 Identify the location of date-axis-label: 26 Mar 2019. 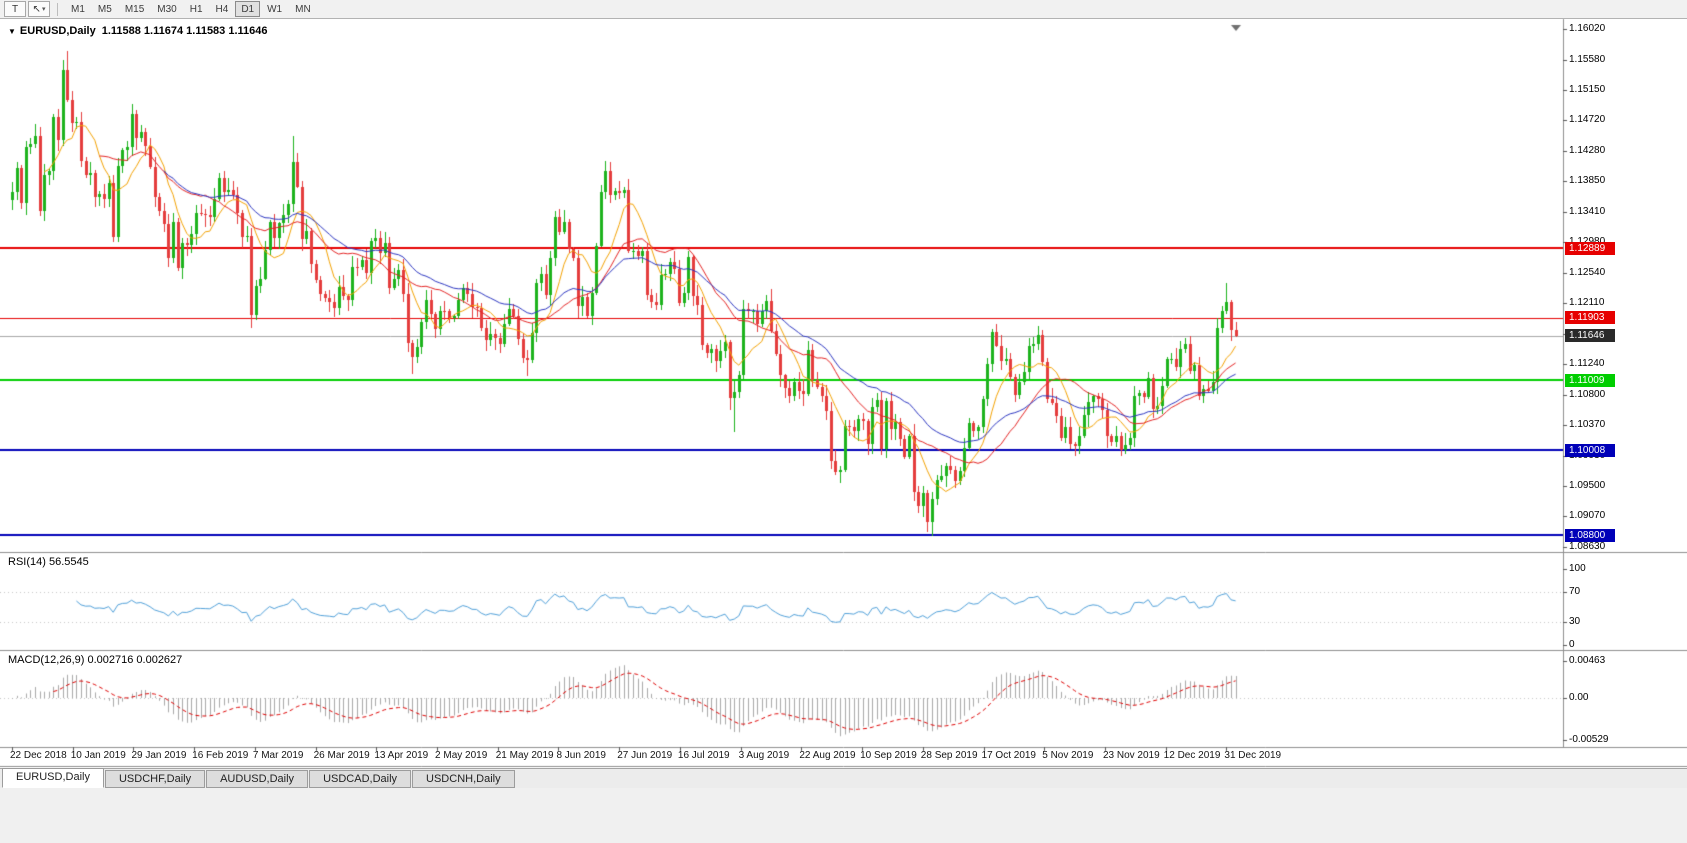
(341, 755).